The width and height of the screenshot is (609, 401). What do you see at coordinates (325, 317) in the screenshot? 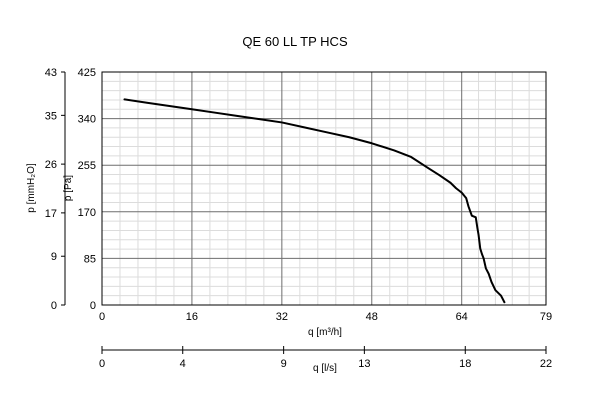
I see `flow-m3h-axis: 0 16 32 48 64 79` at bounding box center [325, 317].